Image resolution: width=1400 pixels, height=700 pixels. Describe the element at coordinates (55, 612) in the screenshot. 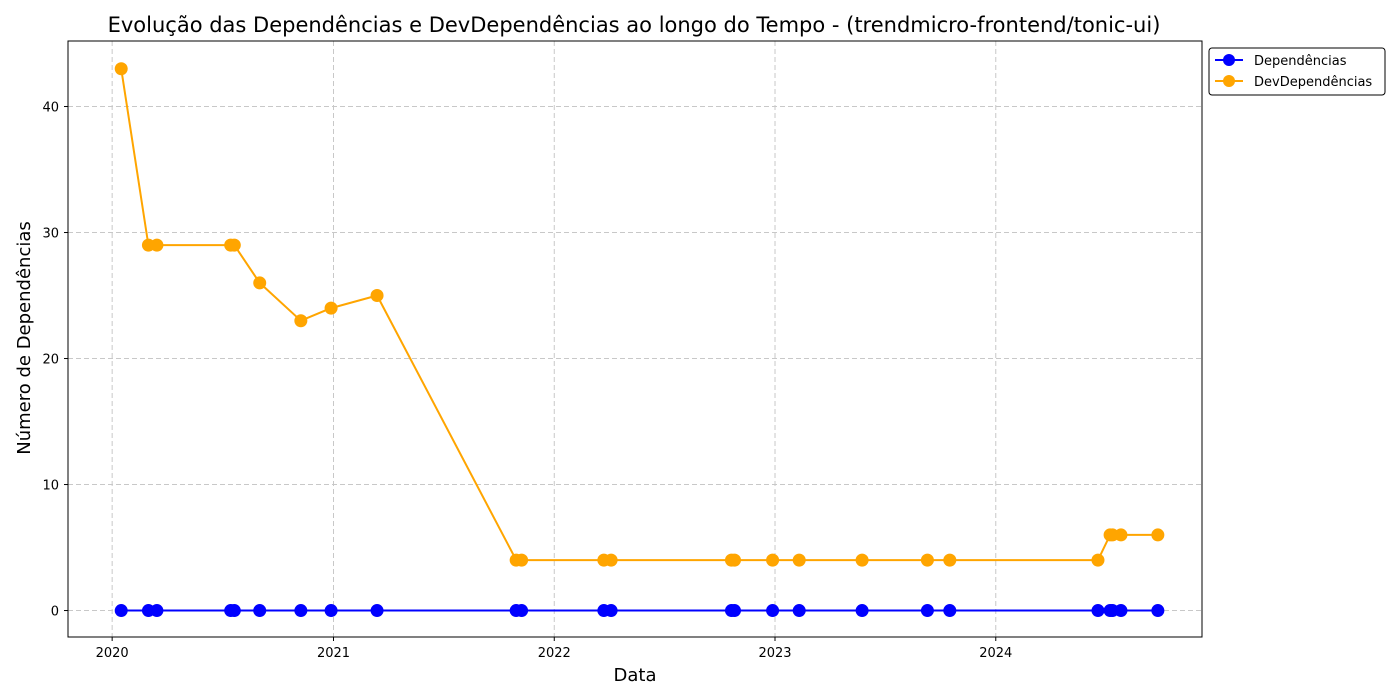

I see `y-tick-label: 0` at that location.